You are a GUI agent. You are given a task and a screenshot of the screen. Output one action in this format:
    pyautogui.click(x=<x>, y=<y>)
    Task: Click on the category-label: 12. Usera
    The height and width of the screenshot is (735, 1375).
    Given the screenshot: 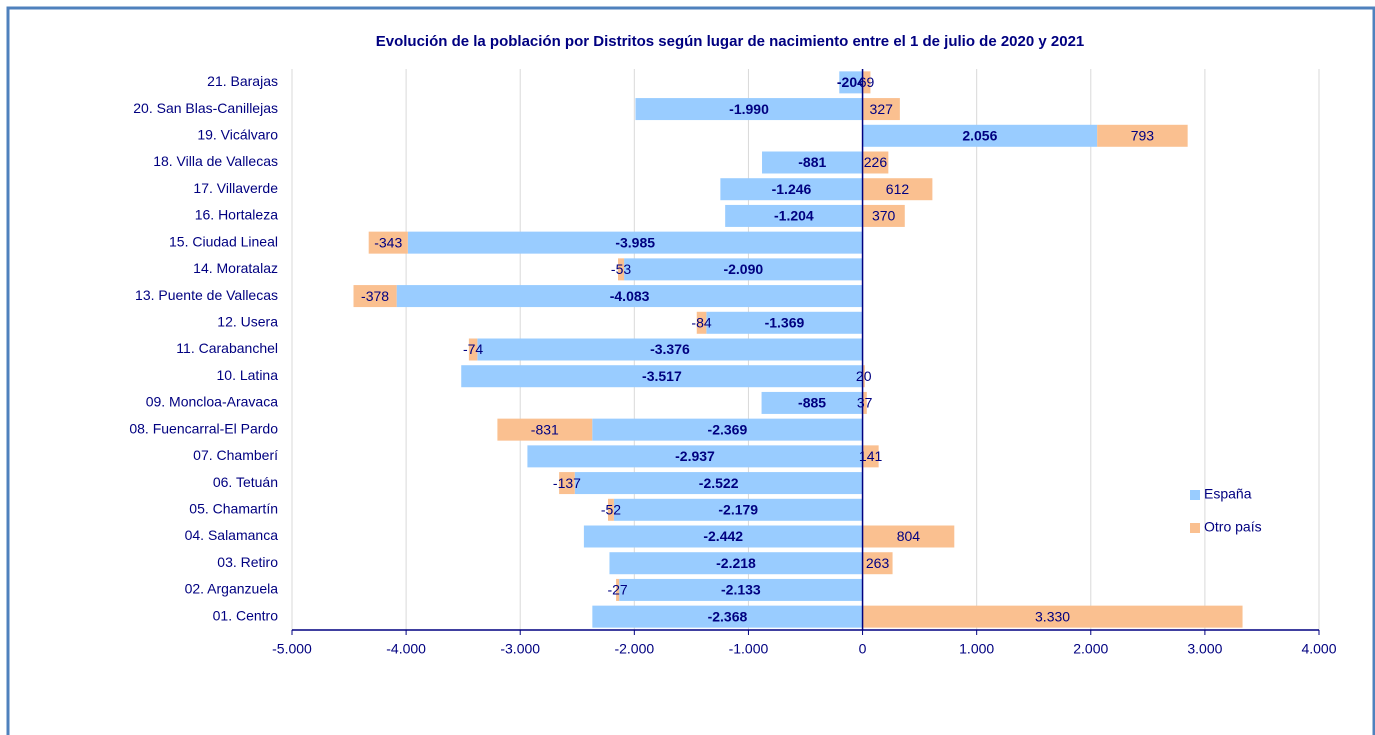 What is the action you would take?
    pyautogui.click(x=247, y=321)
    